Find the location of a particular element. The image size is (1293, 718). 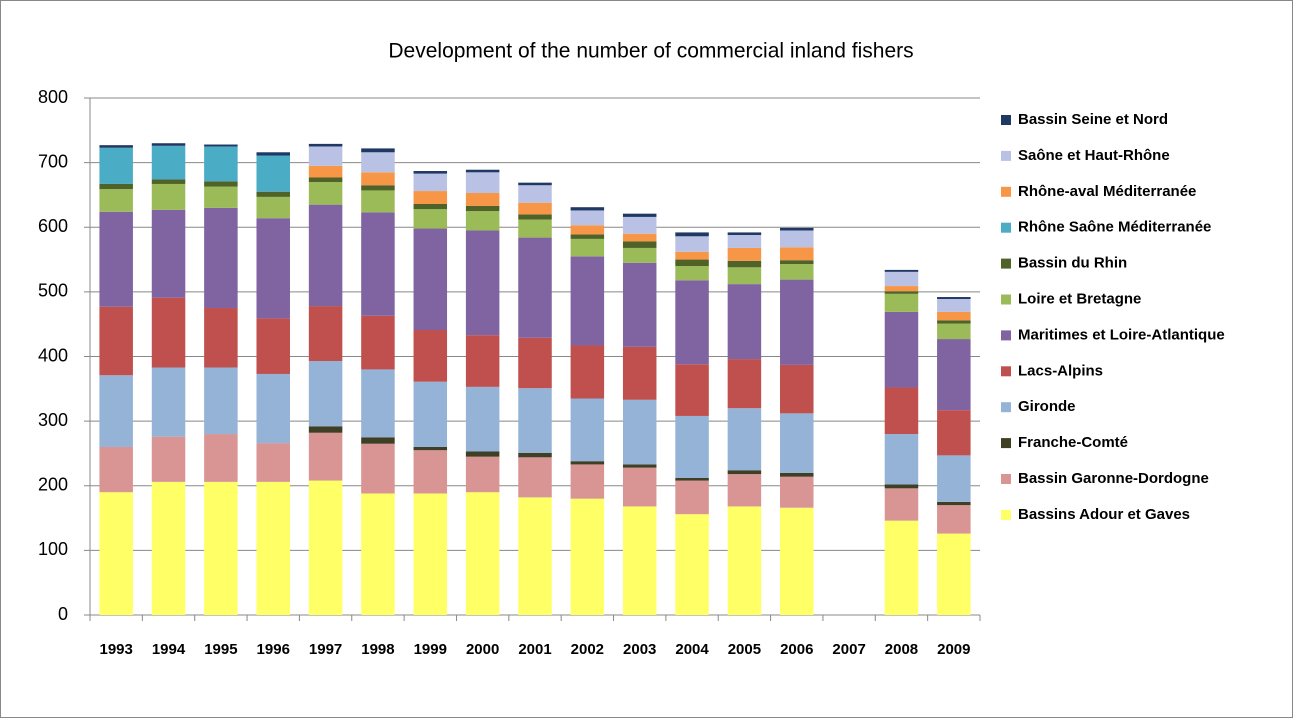

legend-label: Bassin du Rhin is located at coordinates (1072, 263).